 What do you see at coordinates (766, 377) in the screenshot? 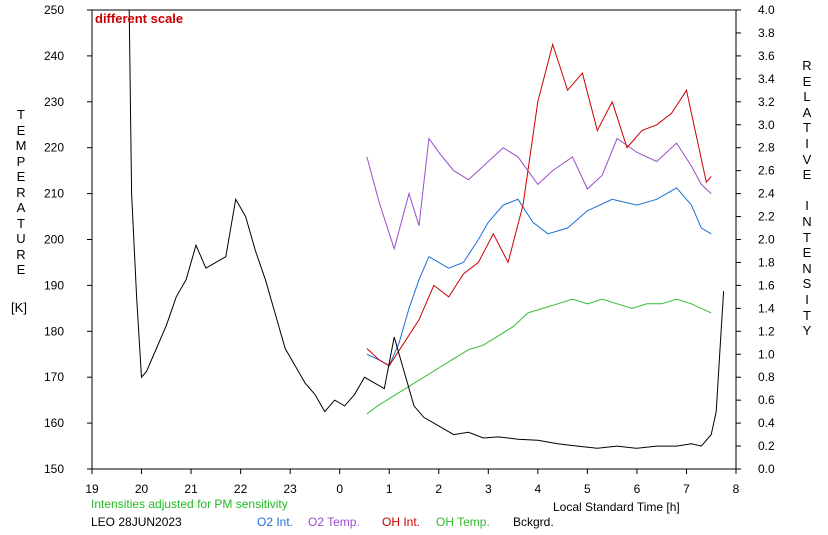
I see `right-tick-label: 0.8` at bounding box center [766, 377].